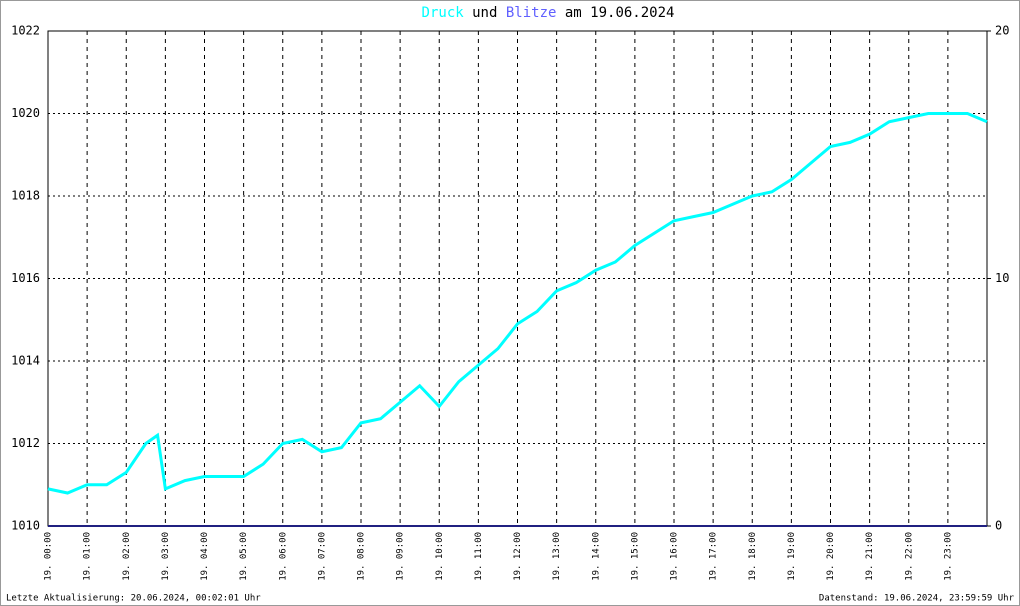 The height and width of the screenshot is (606, 1020). Describe the element at coordinates (25, 278) in the screenshot. I see `y-tick-label: 1016` at that location.